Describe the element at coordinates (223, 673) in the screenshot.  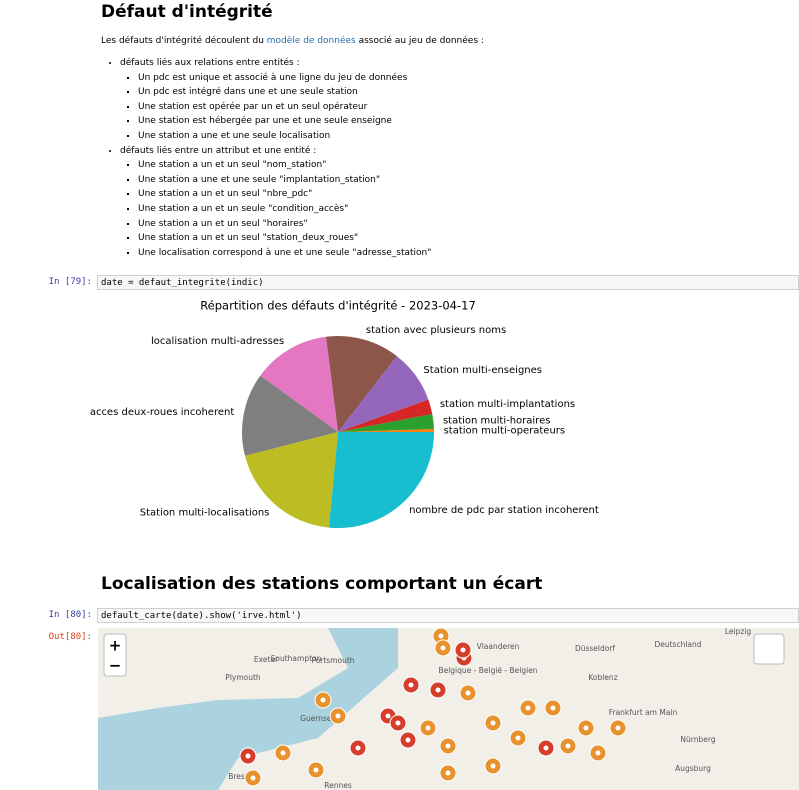
I see `land` at that location.